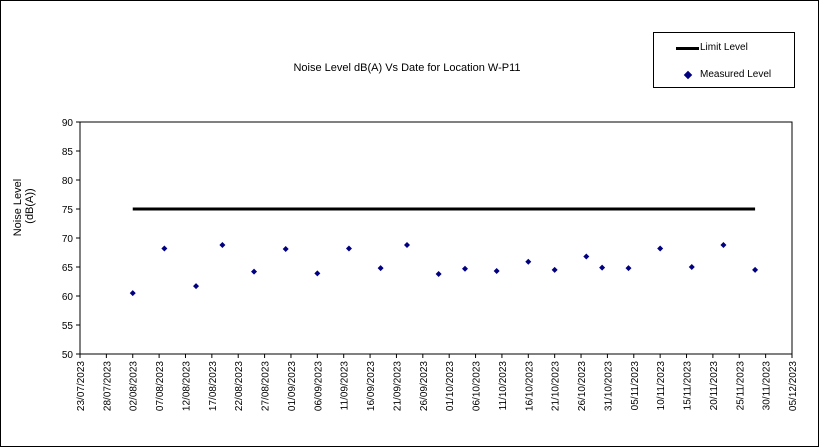 This screenshot has height=447, width=819. Describe the element at coordinates (18, 207) in the screenshot. I see `y-axis-label-line1: Noise Level` at that location.